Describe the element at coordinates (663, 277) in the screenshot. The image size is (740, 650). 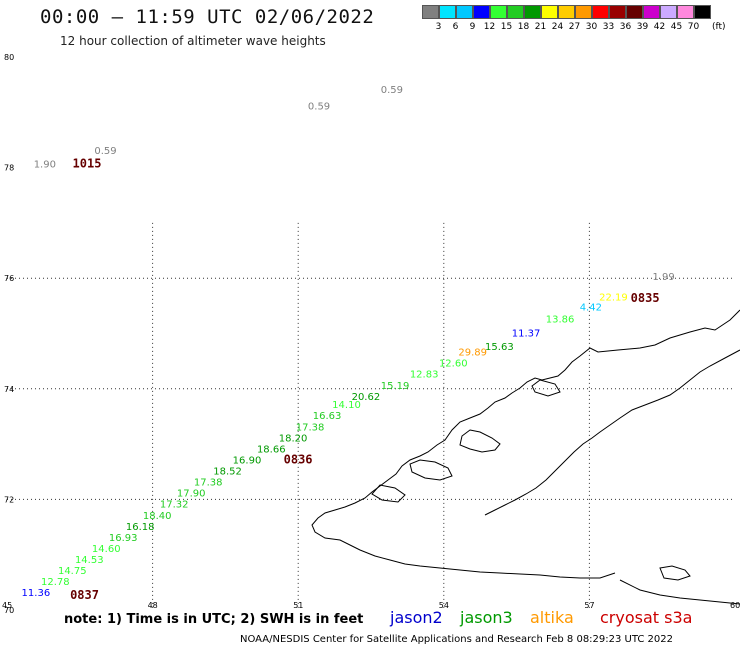
I see `wave-height-label: 1.99` at that location.